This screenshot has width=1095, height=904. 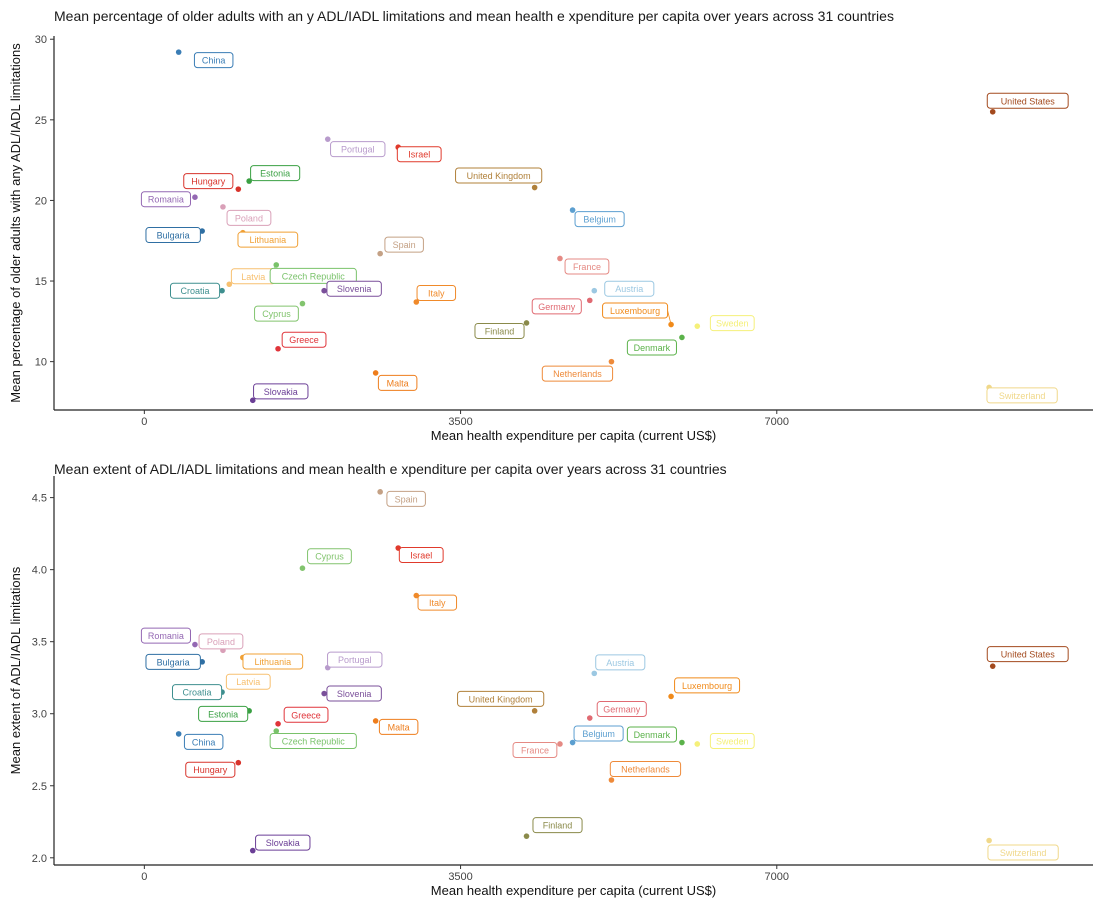 What do you see at coordinates (416, 302) in the screenshot?
I see `point-italy` at bounding box center [416, 302].